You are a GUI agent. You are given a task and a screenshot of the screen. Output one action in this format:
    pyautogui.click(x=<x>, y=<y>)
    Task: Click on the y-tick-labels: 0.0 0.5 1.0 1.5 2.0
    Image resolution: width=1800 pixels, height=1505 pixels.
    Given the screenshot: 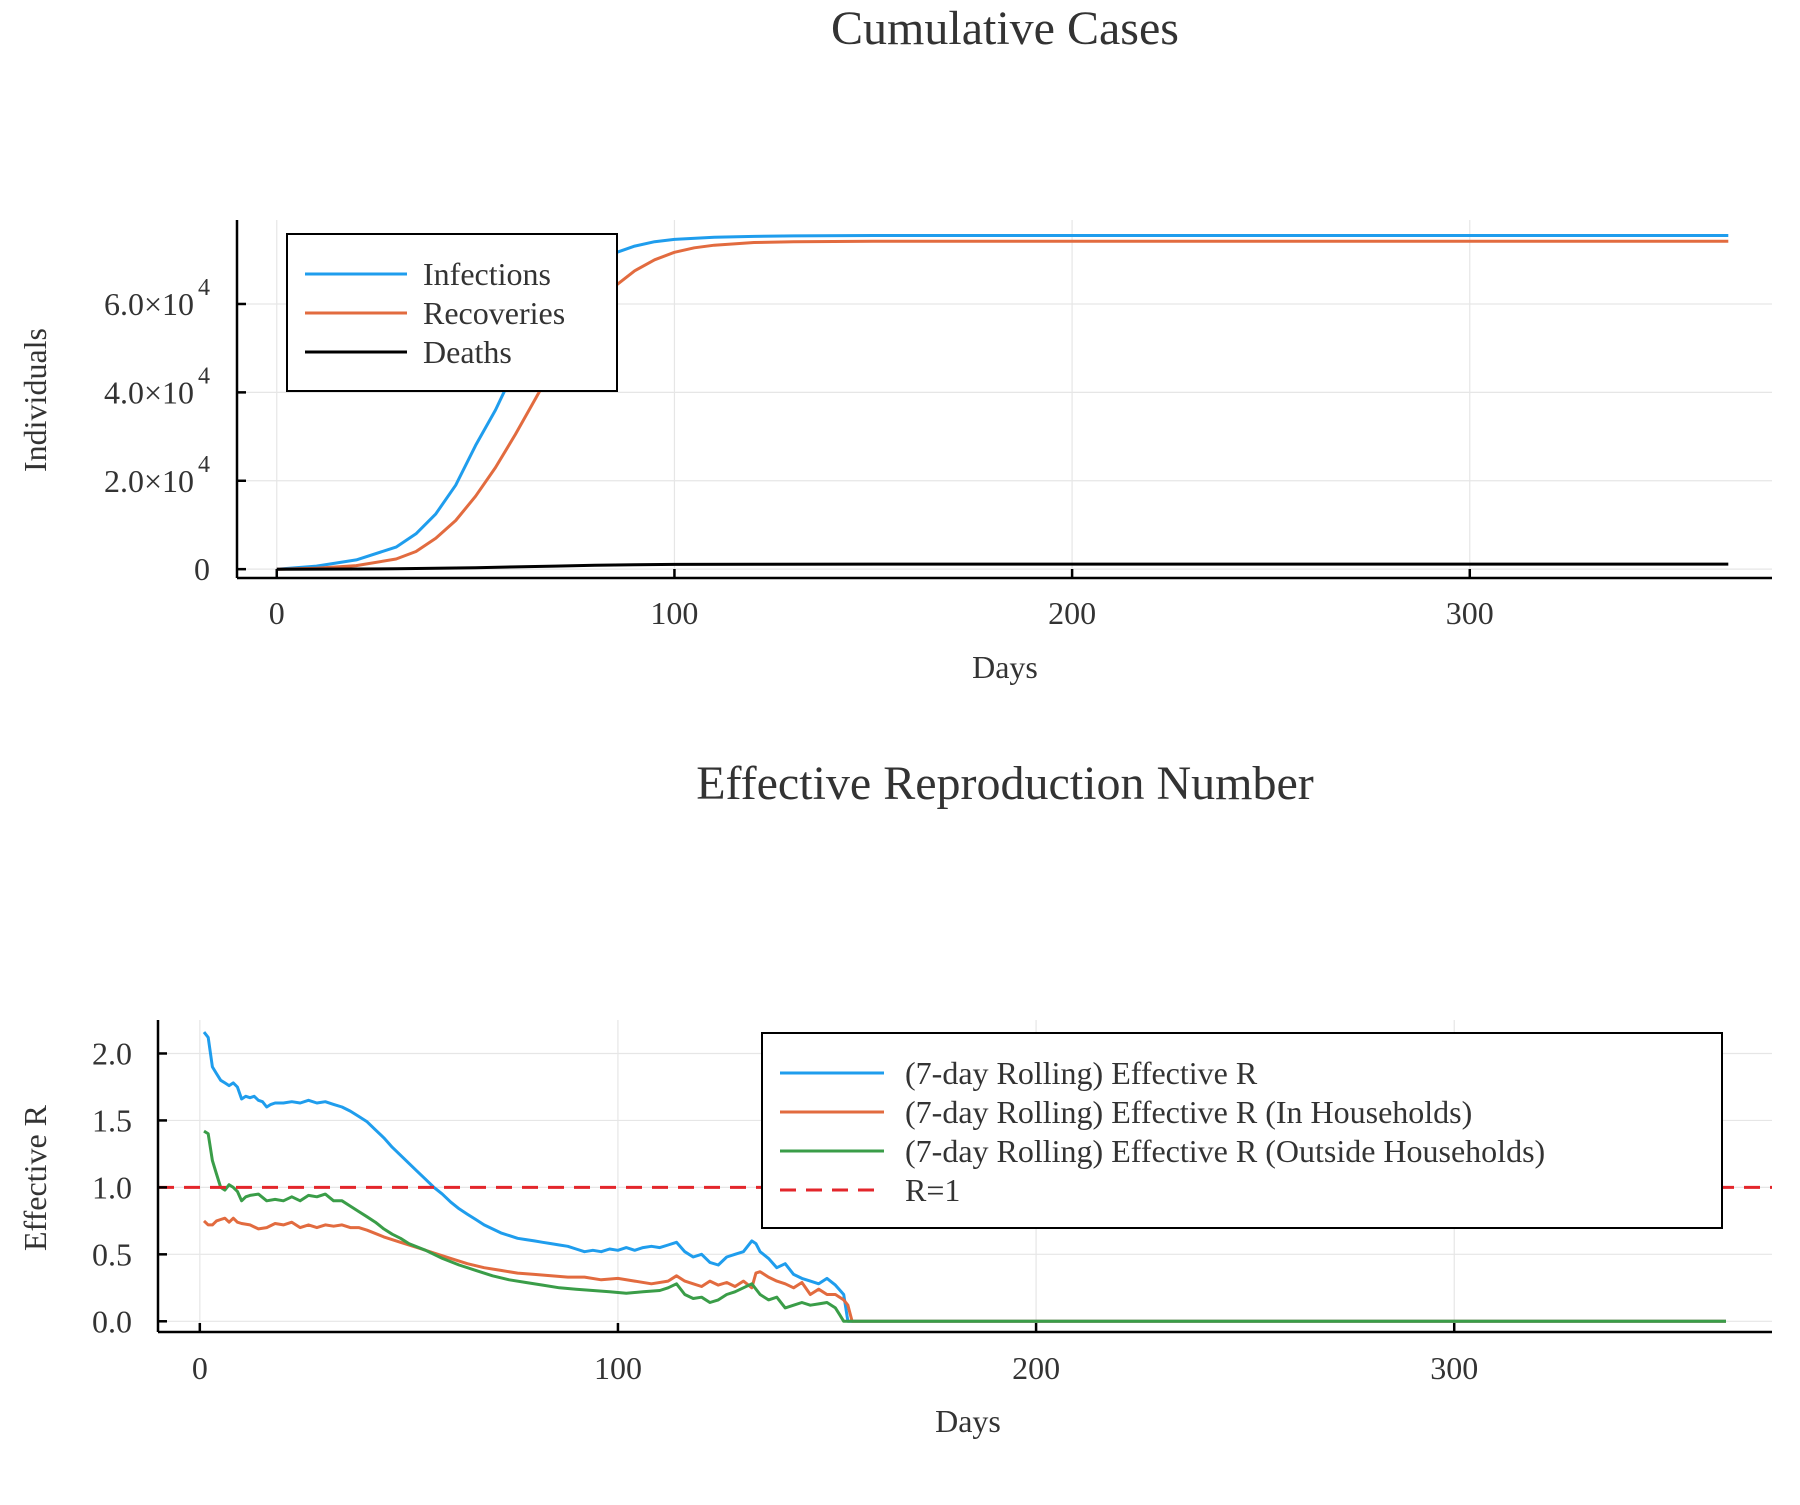 What is the action you would take?
    pyautogui.click(x=112, y=1187)
    